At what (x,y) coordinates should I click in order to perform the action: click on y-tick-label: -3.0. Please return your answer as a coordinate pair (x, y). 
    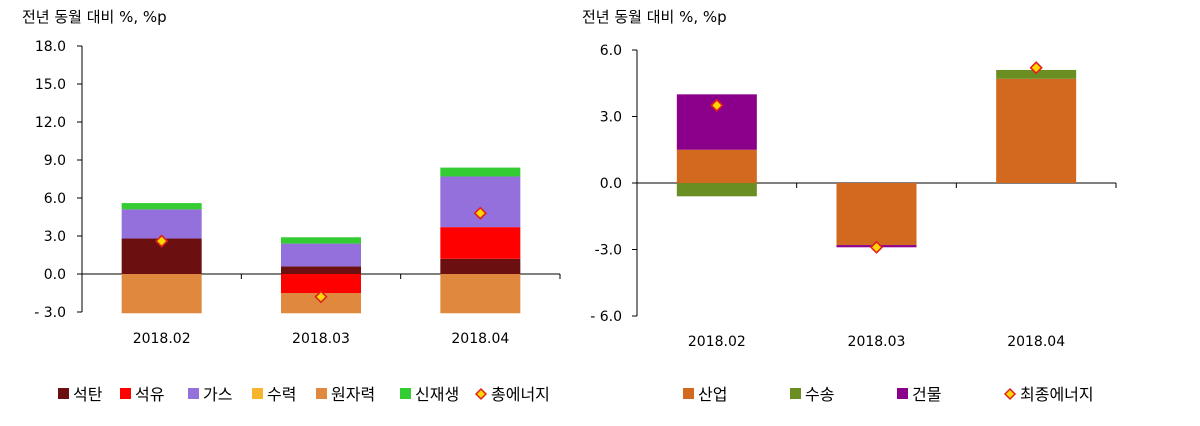
    Looking at the image, I should click on (608, 251).